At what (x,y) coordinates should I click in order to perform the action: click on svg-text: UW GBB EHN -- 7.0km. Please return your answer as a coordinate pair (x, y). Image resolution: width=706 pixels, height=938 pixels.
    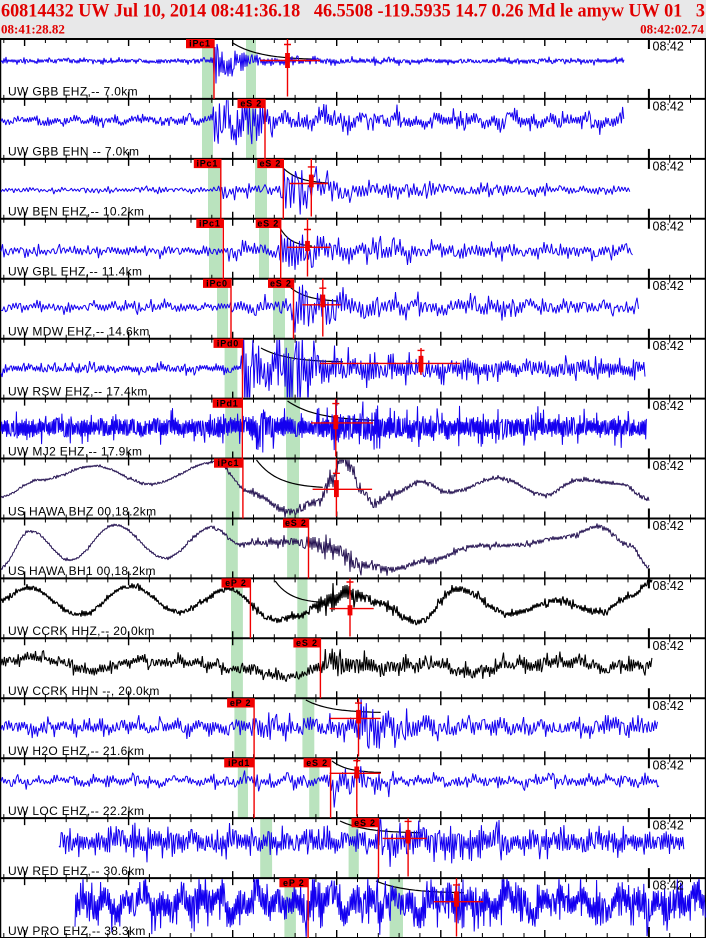
    Looking at the image, I should click on (73, 152).